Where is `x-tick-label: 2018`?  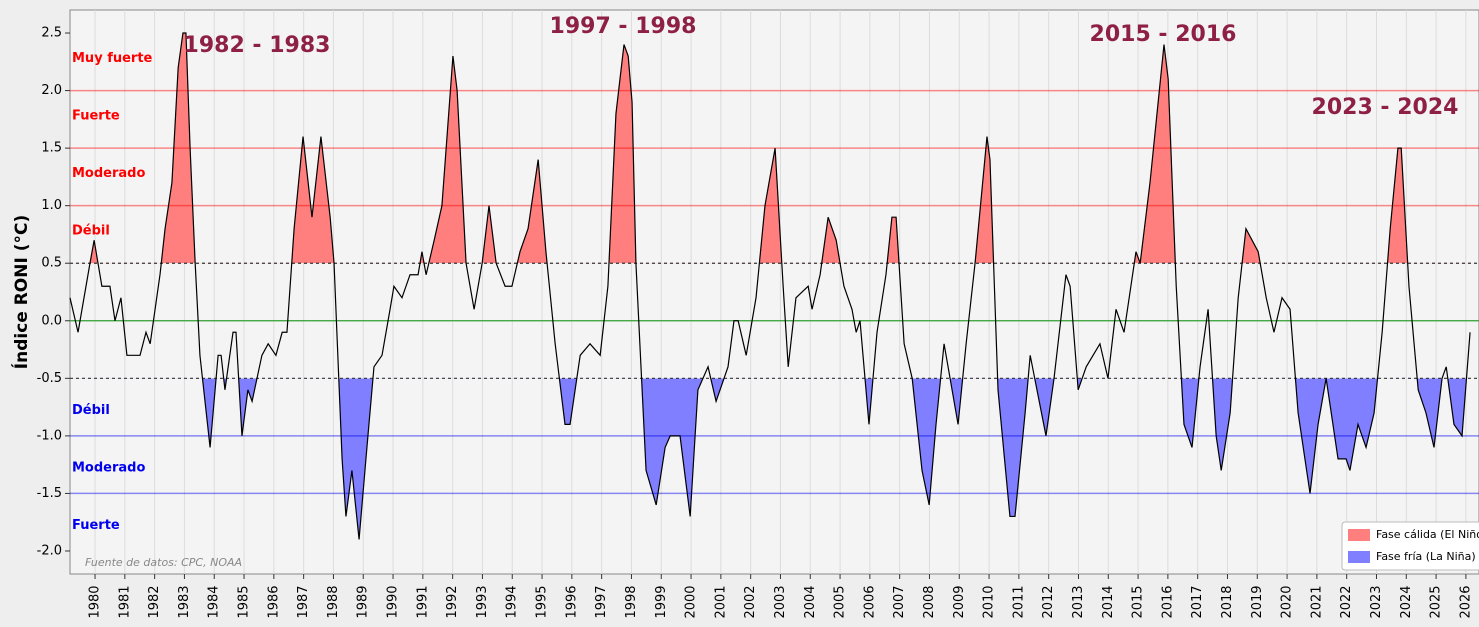 x-tick-label: 2018 is located at coordinates (1227, 601).